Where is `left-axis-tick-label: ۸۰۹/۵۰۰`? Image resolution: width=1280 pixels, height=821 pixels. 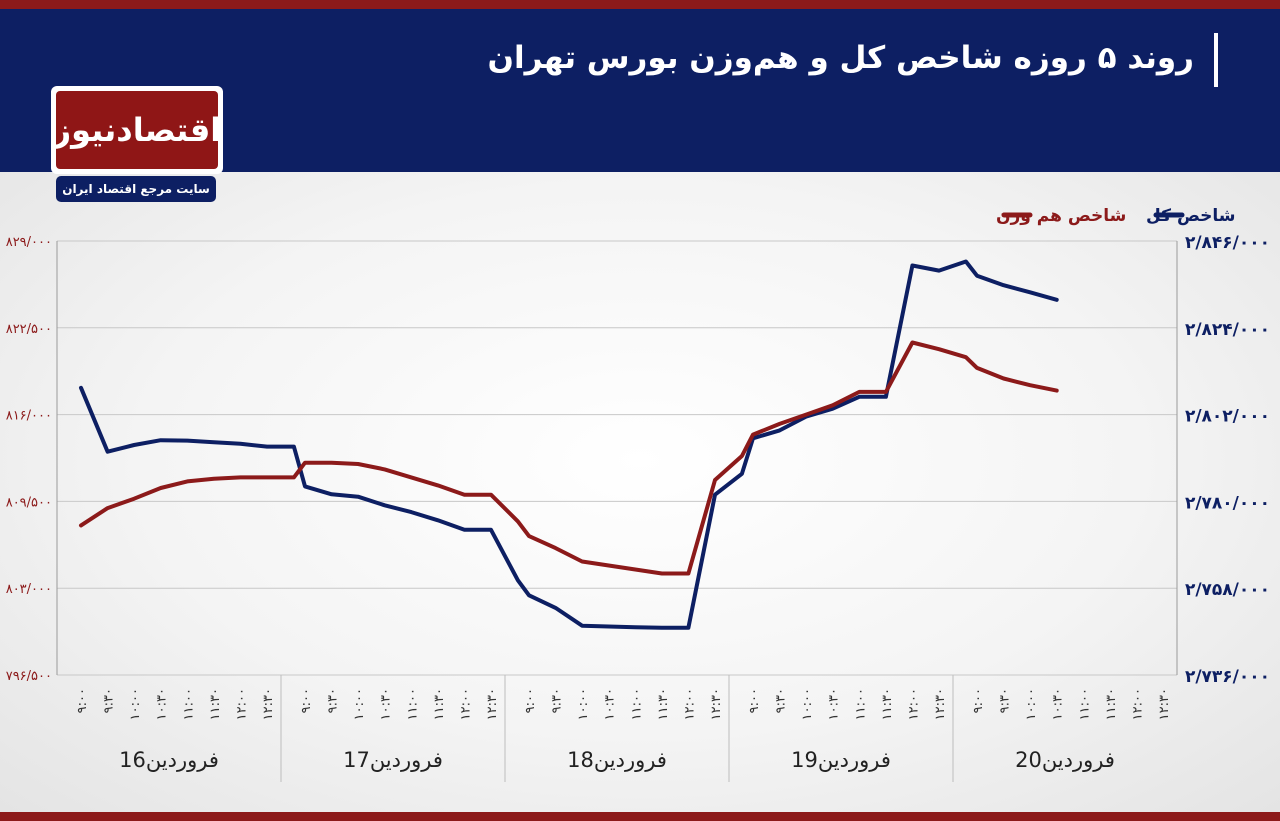
left-axis-tick-label: ۸۰۹/۵۰۰ is located at coordinates (29, 502).